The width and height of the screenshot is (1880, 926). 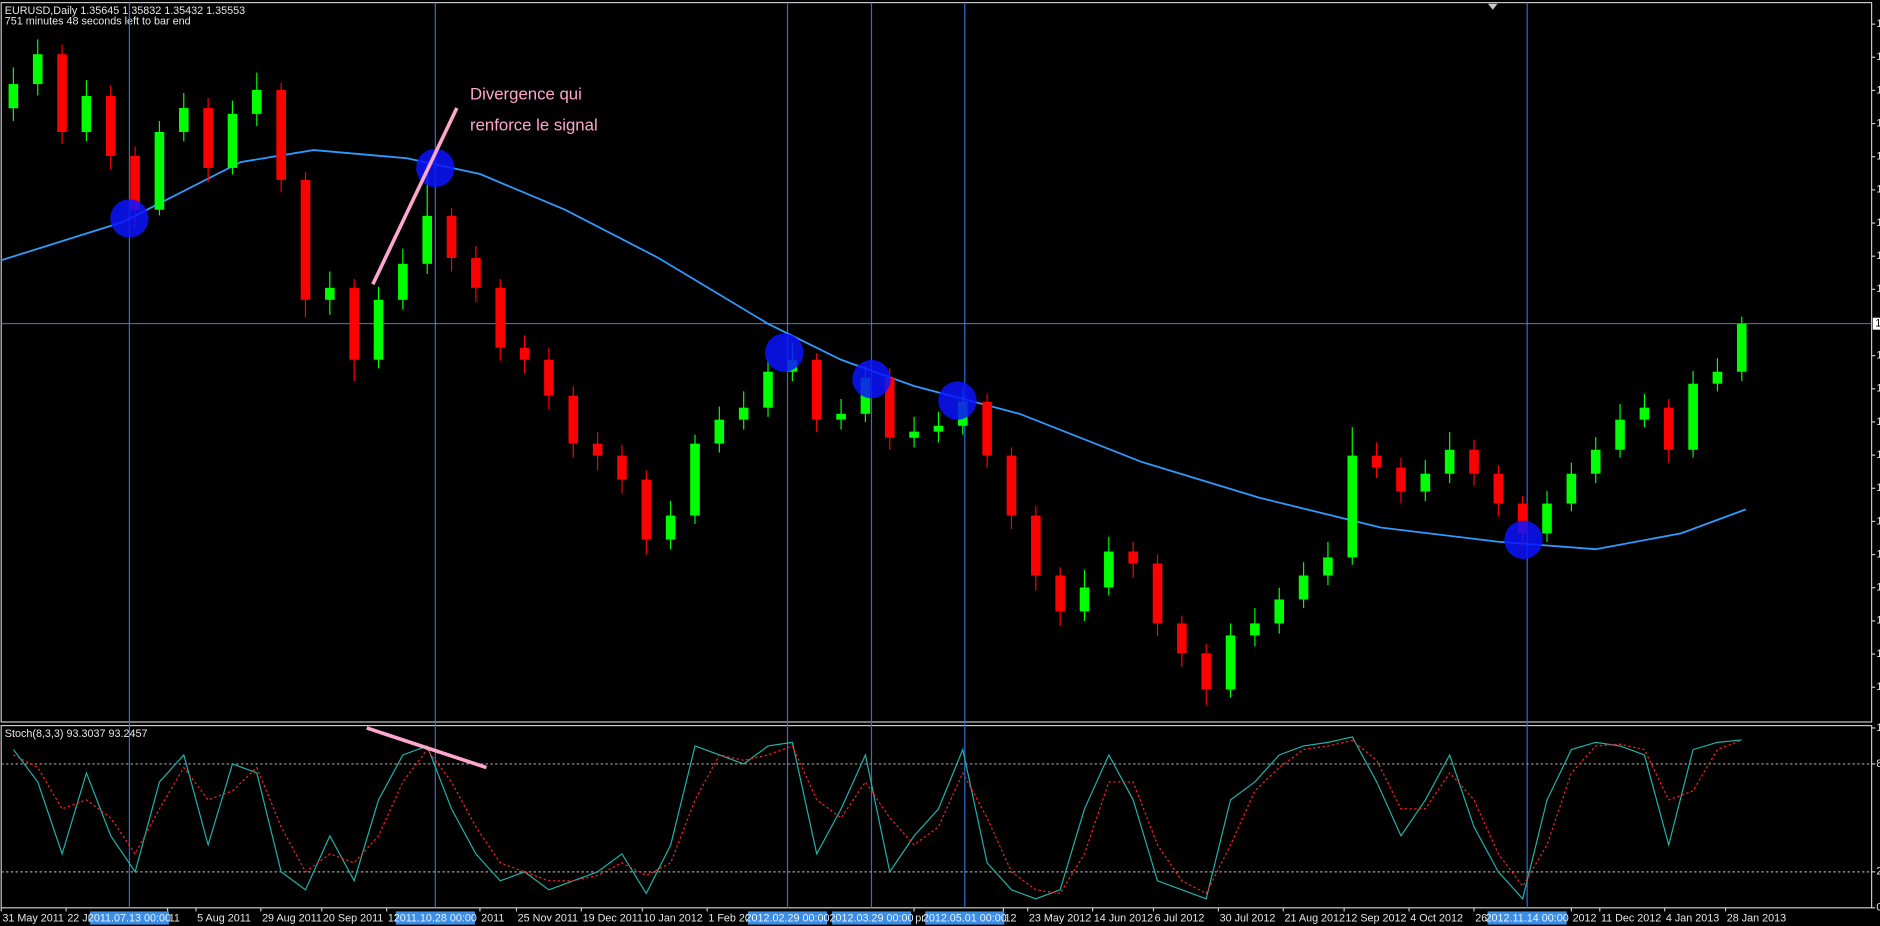 What do you see at coordinates (1314, 918) in the screenshot?
I see `x-tick-label: 21 Aug 2012` at bounding box center [1314, 918].